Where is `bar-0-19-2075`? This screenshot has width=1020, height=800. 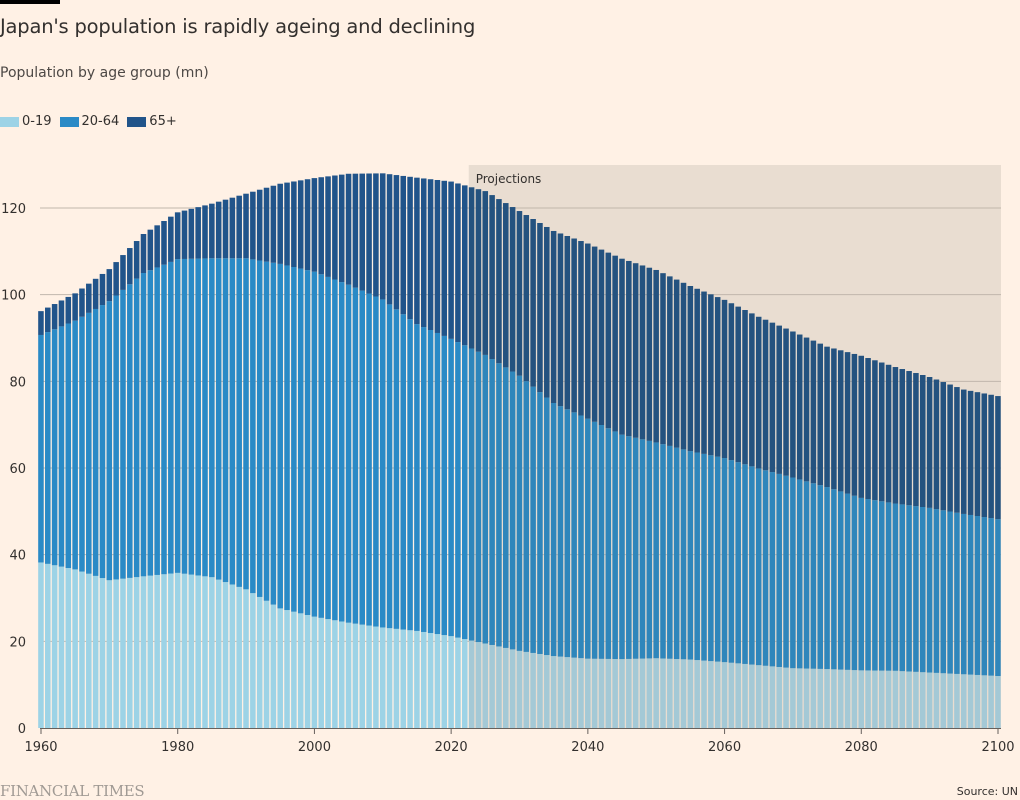 bar-0-19-2075 is located at coordinates (827, 698).